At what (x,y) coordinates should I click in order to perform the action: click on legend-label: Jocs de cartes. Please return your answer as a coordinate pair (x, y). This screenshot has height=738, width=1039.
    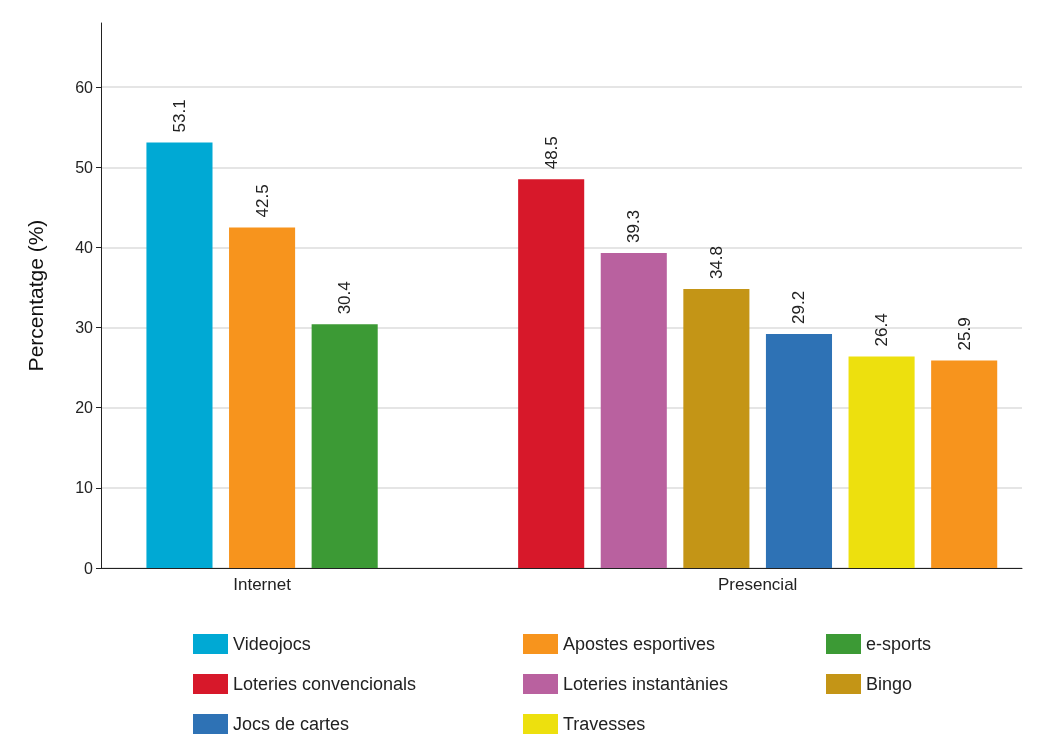
    Looking at the image, I should click on (291, 724).